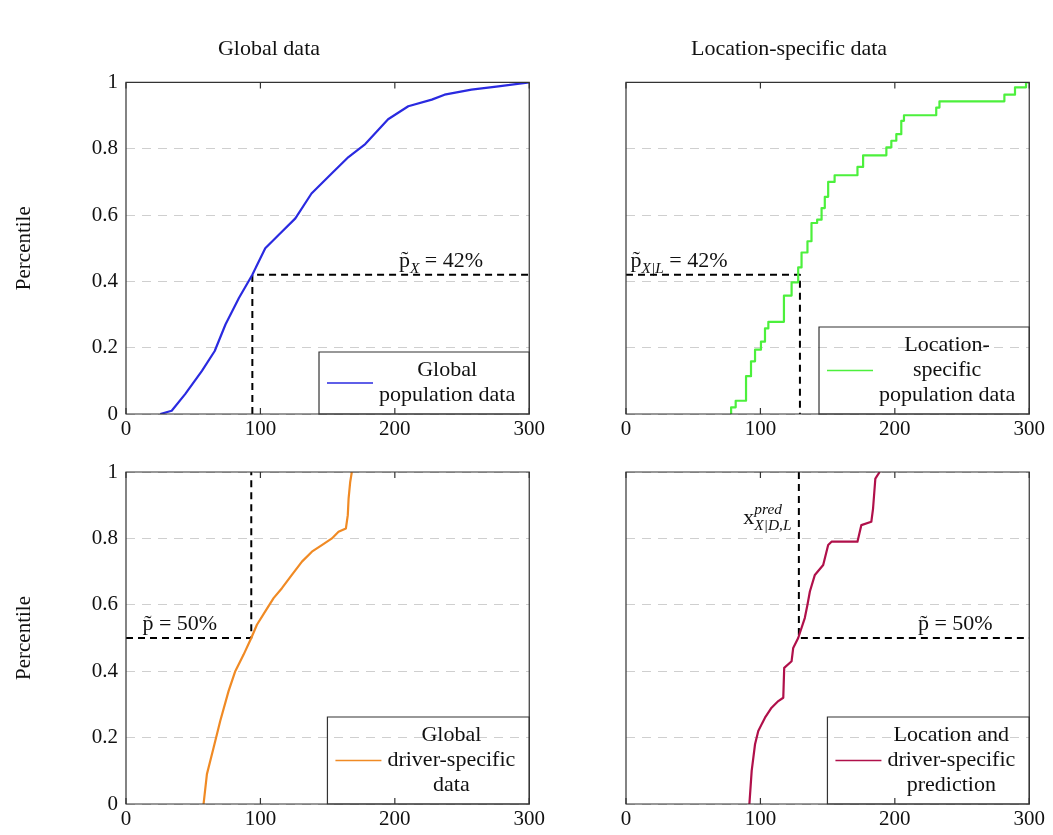 The height and width of the screenshot is (835, 1053). Describe the element at coordinates (447, 381) in the screenshot. I see `legend-label: Global population data` at that location.